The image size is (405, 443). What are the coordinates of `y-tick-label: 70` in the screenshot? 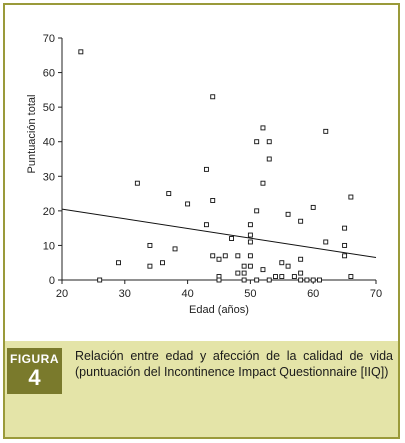 It's located at (49, 39).